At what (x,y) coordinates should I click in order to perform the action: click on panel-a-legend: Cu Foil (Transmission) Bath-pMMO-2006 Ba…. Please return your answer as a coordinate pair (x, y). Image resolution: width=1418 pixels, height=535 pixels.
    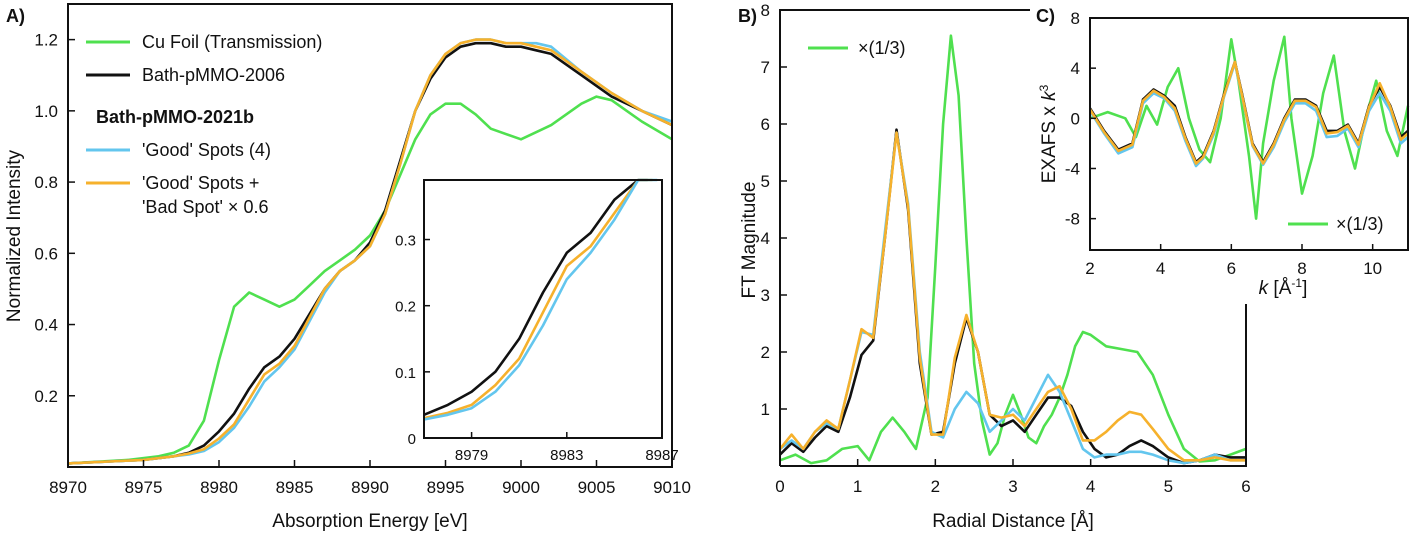
    Looking at the image, I should click on (204, 124).